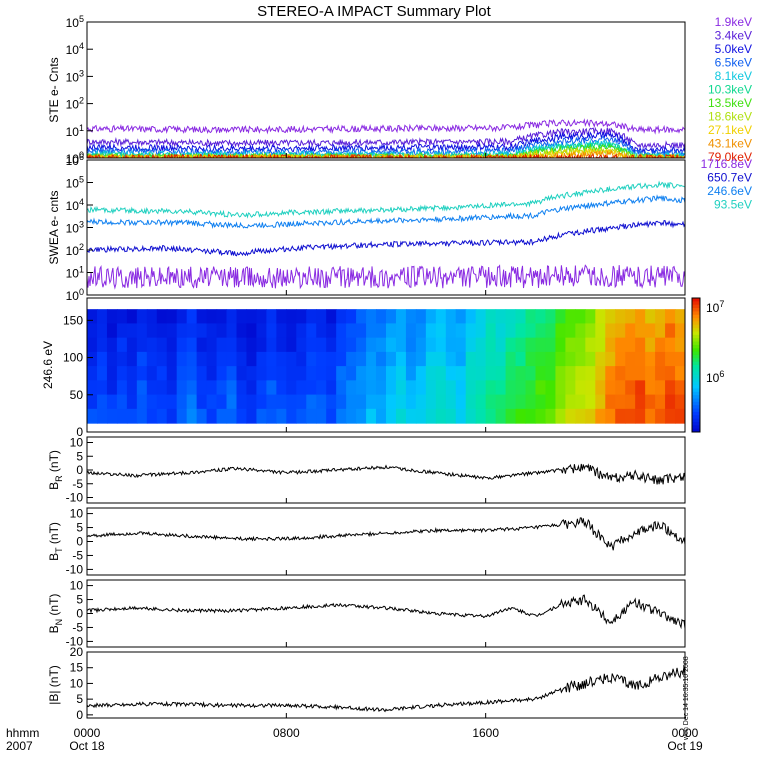  Describe the element at coordinates (730, 130) in the screenshot. I see `legend-entry: 27.1keV` at that location.